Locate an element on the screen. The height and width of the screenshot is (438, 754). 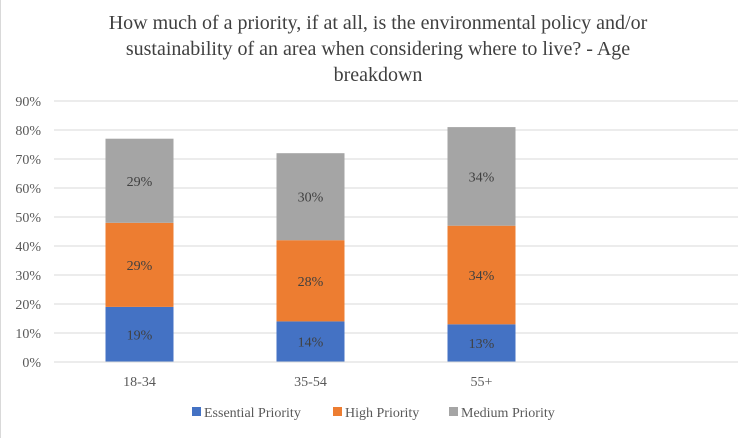
y-tick-label: 20% is located at coordinates (28, 305).